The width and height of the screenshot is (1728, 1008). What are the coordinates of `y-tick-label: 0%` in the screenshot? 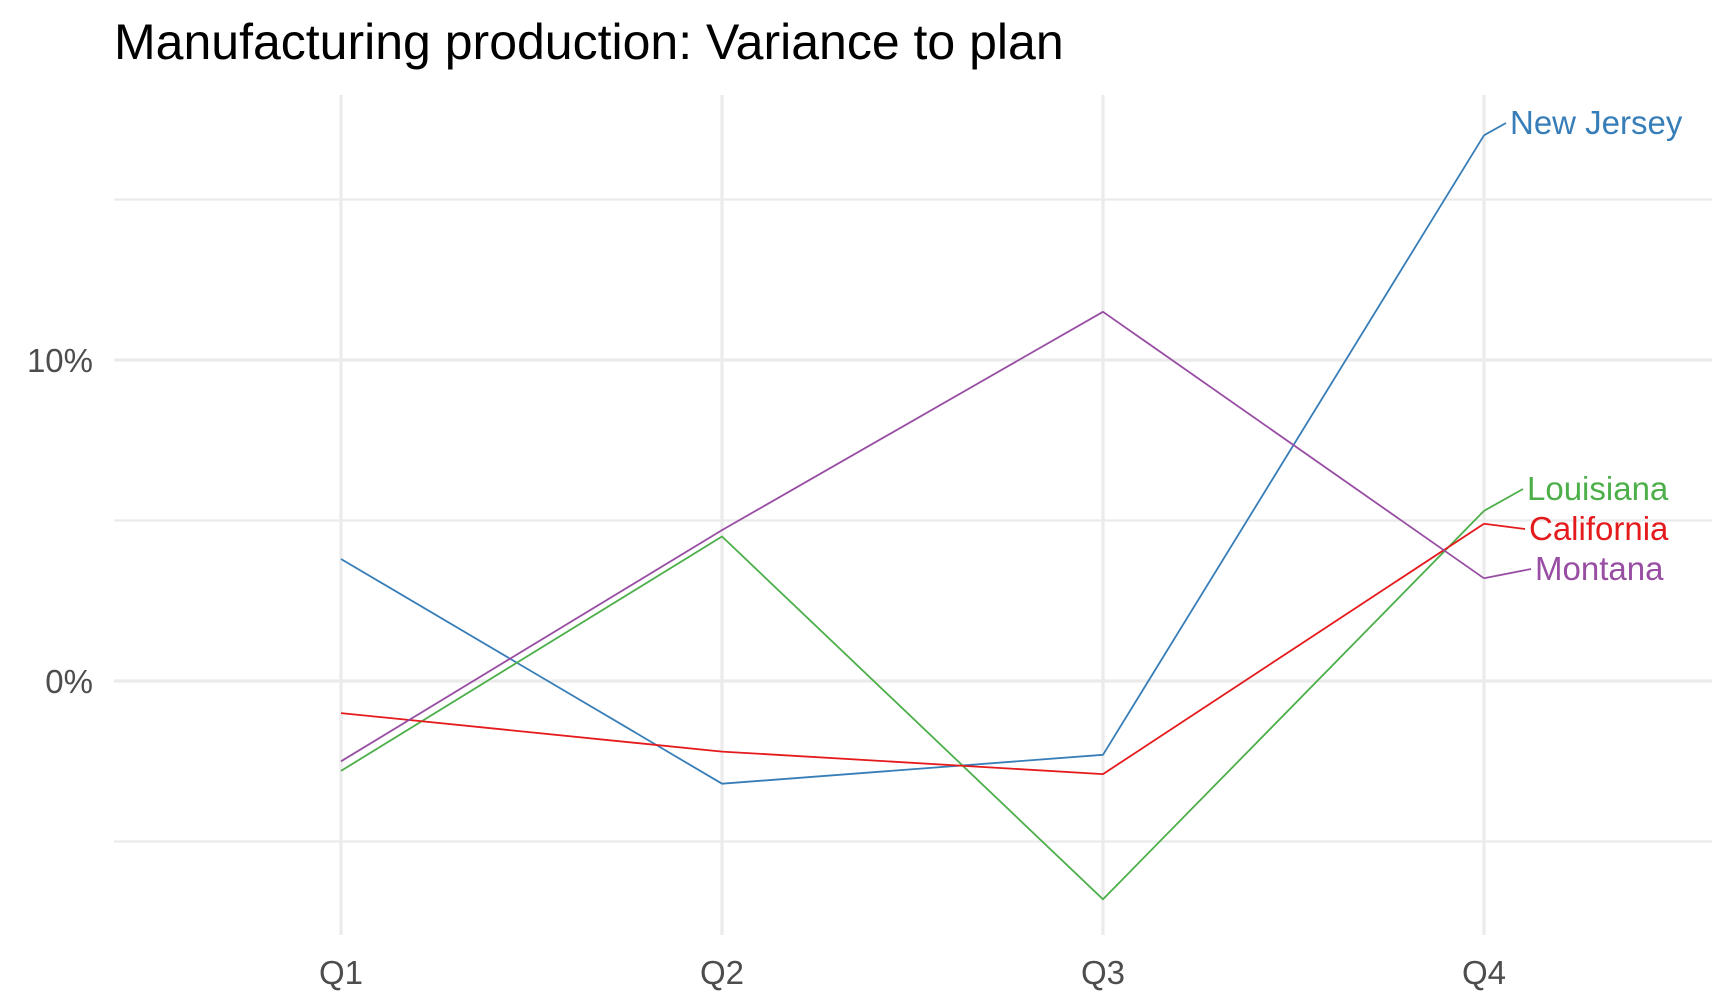 It's located at (69, 681).